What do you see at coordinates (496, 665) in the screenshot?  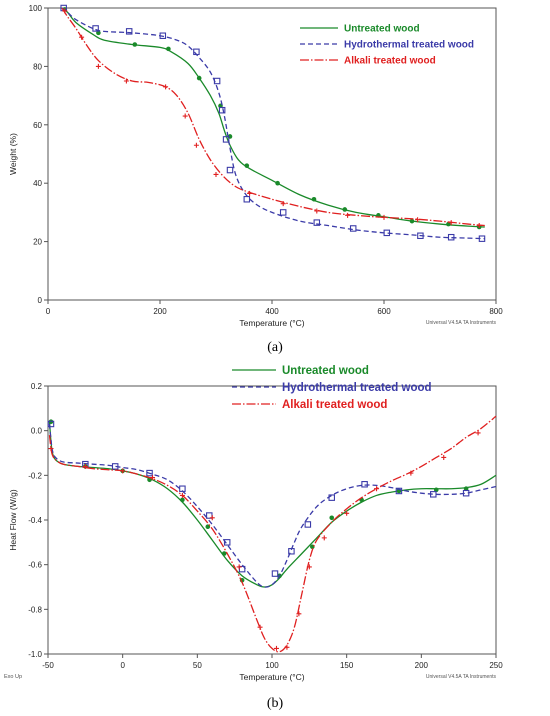 I see `x-tick-label: 250` at bounding box center [496, 665].